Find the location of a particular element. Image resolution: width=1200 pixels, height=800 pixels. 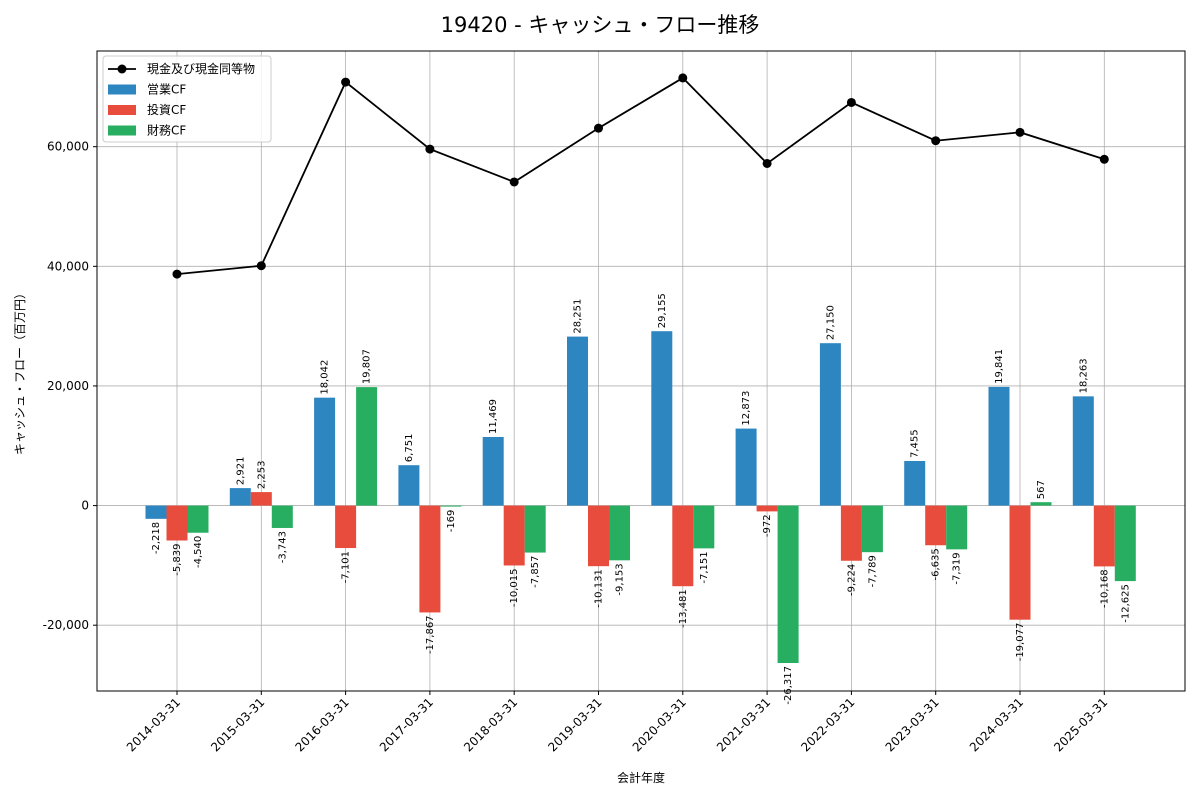

legend-entry: 営業CF is located at coordinates (166, 90).